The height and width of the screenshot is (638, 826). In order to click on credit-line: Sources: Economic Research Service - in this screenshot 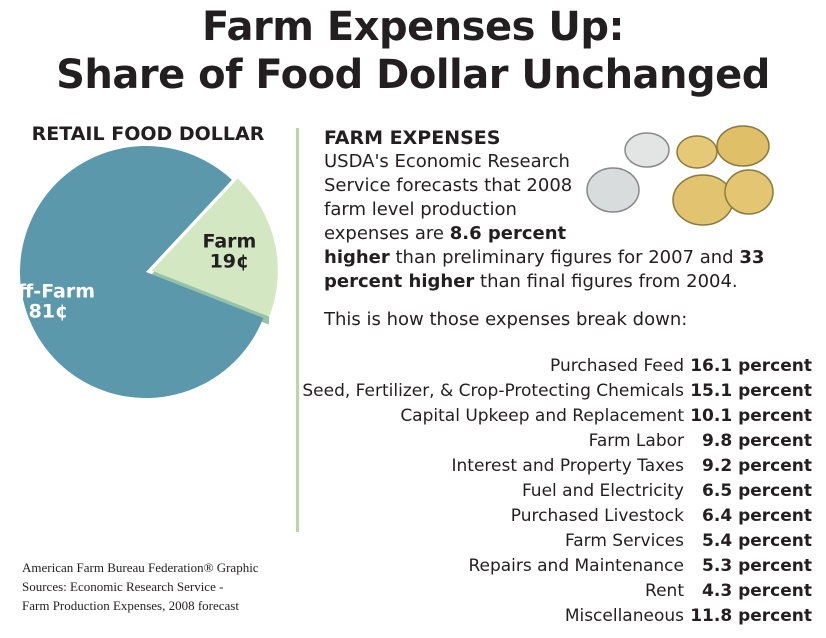, I will do `click(123, 586)`.